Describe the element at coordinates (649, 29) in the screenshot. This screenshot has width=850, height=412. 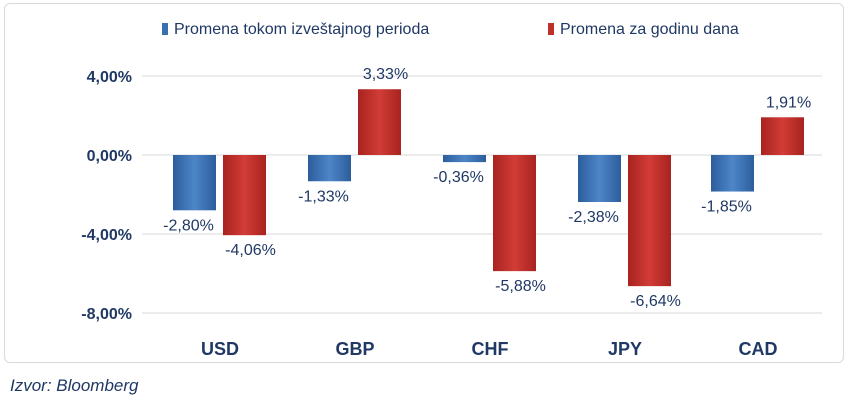
I see `legend-label: Promena za godinu dana` at that location.